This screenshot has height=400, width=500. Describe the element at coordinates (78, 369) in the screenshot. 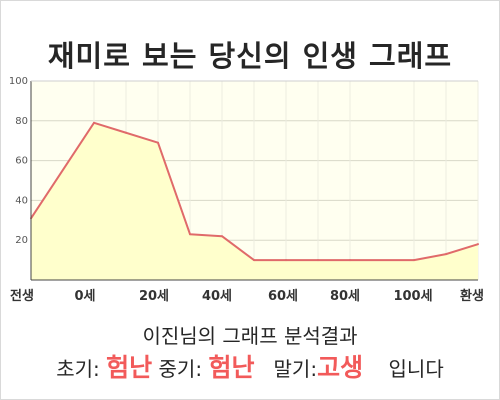

I see `early-label: 초기:` at that location.